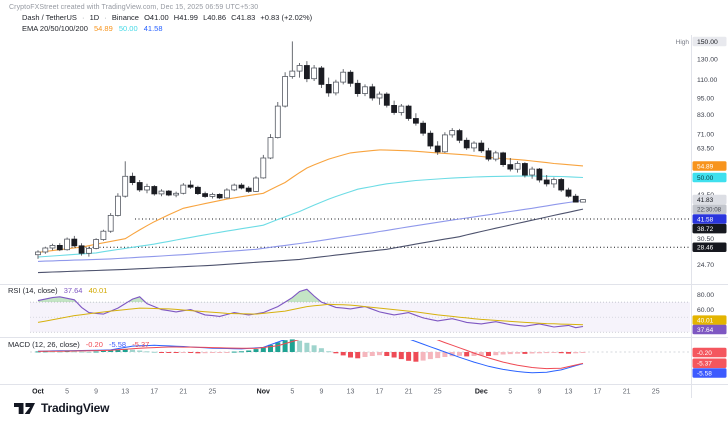 The width and height of the screenshot is (728, 425). What do you see at coordinates (704, 364) in the screenshot?
I see `svg-text: -5.37` at bounding box center [704, 364].